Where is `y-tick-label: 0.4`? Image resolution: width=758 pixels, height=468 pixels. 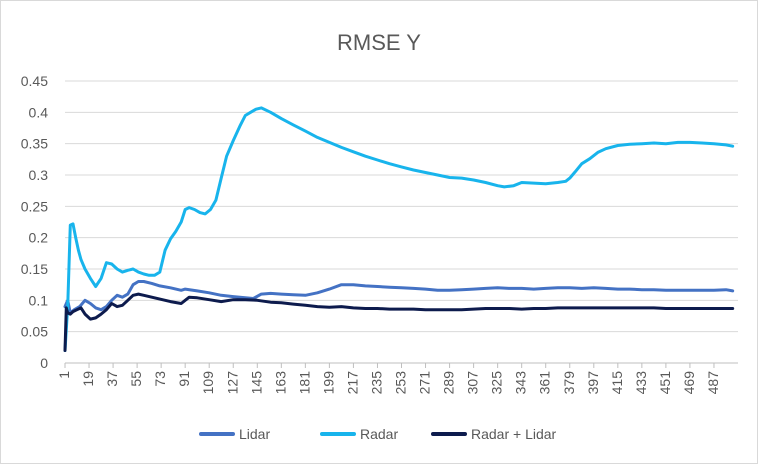
y-tick-label: 0.4 is located at coordinates (39, 112).